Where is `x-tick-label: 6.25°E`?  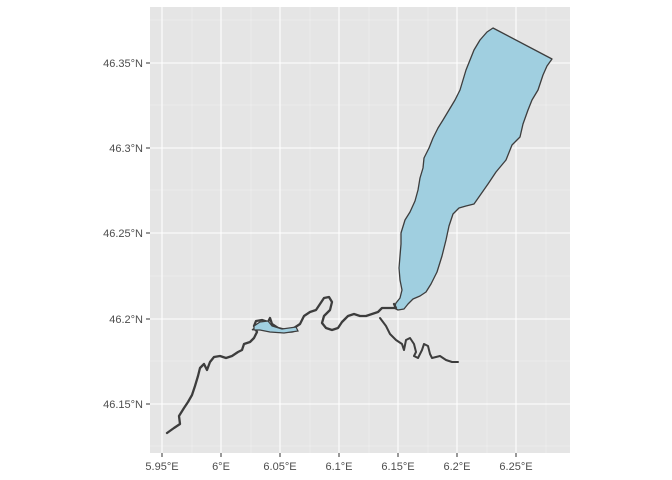
x-tick-label: 6.25°E is located at coordinates (515, 467).